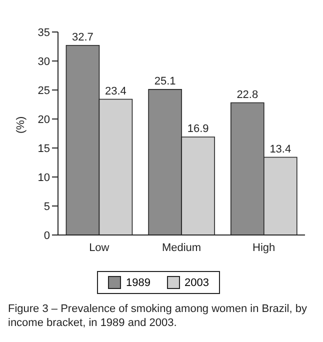 The height and width of the screenshot is (342, 323). What do you see at coordinates (47, 206) in the screenshot?
I see `y-tick-label: 5` at bounding box center [47, 206].